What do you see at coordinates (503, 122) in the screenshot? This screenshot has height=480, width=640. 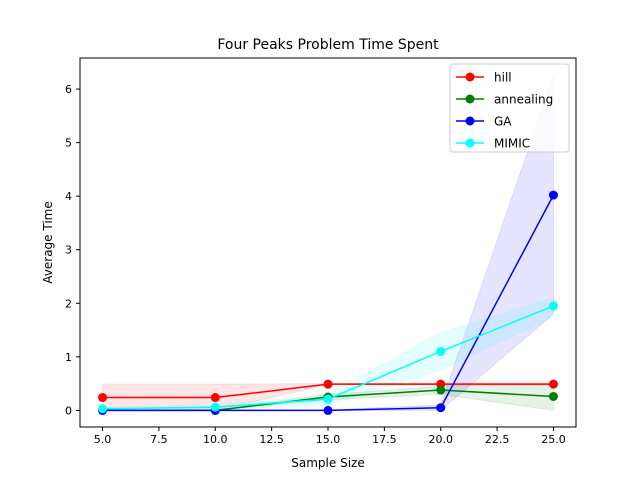 I see `ga-legend-label: GA` at bounding box center [503, 122].